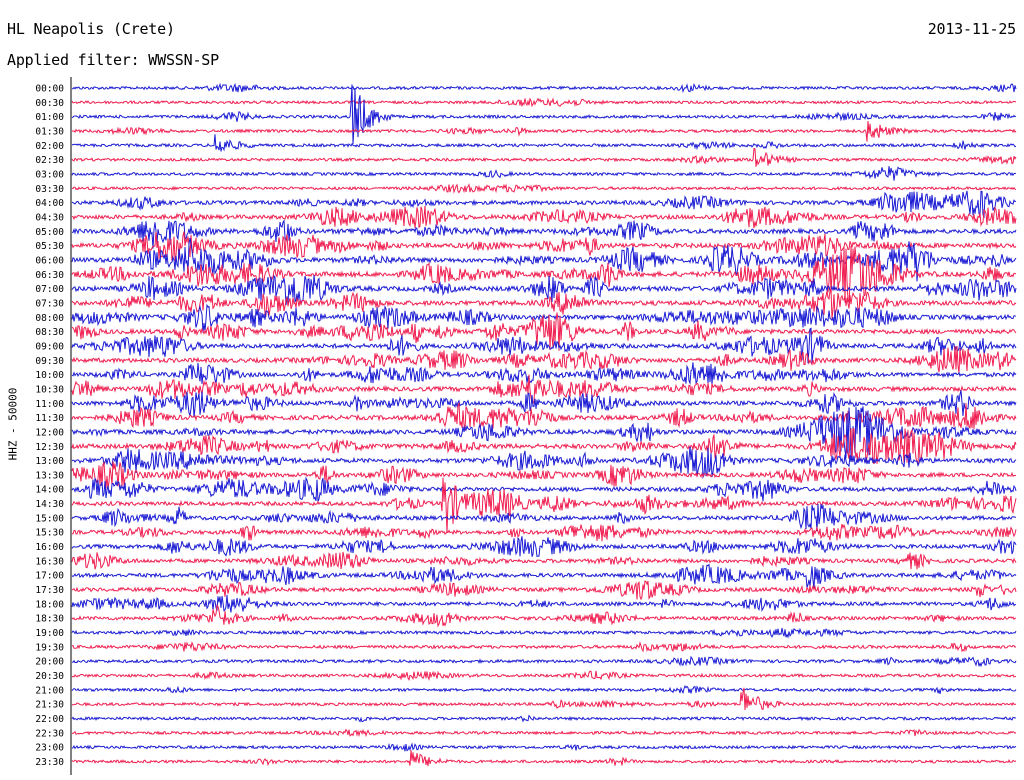 The image size is (1024, 780). Describe the element at coordinates (49, 289) in the screenshot. I see `time-label: 07:00` at that location.